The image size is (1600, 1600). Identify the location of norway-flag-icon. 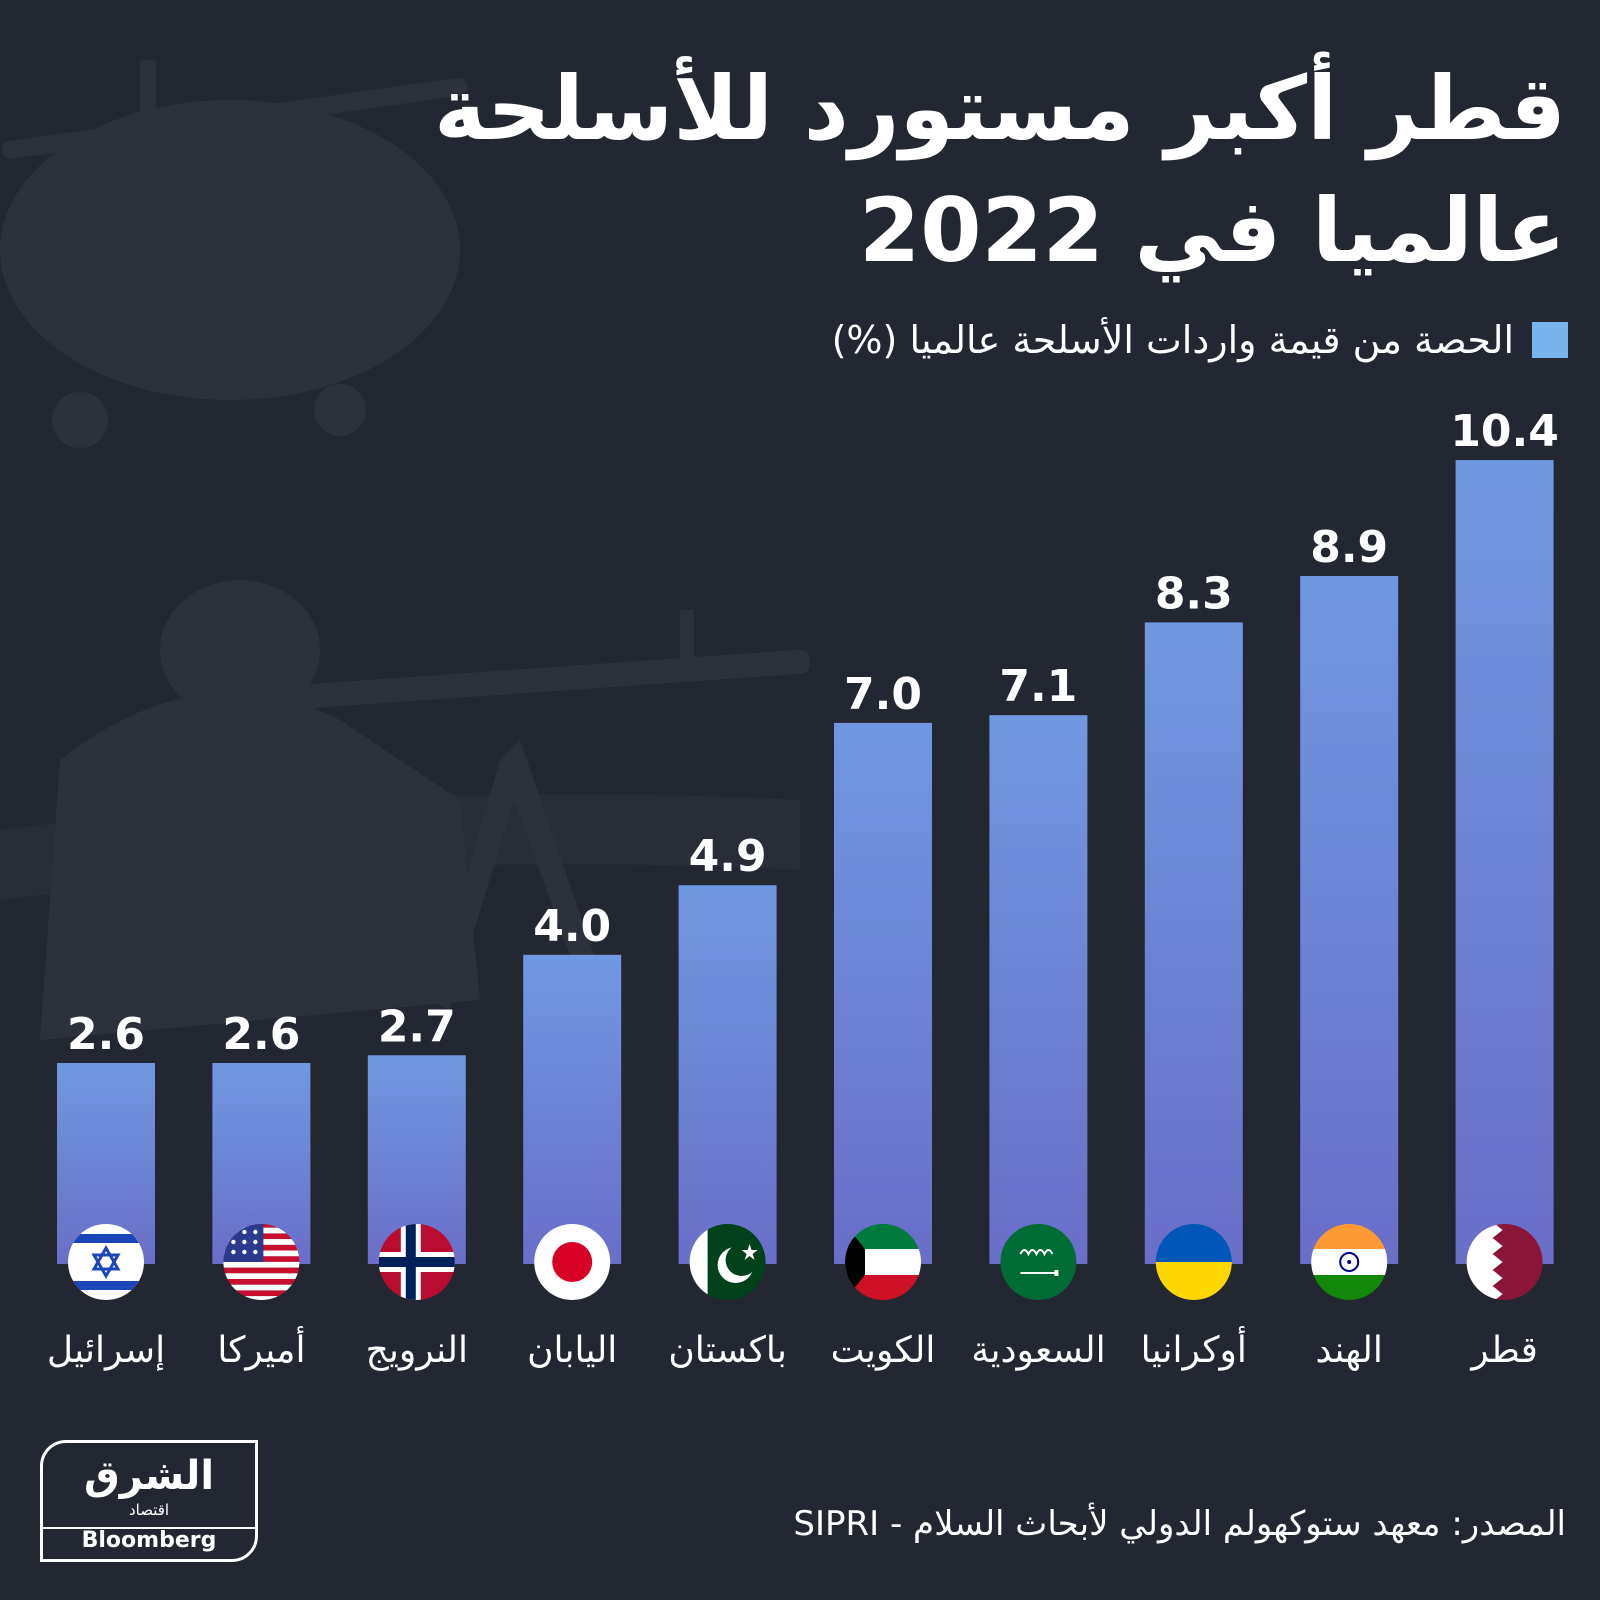
(416, 1262).